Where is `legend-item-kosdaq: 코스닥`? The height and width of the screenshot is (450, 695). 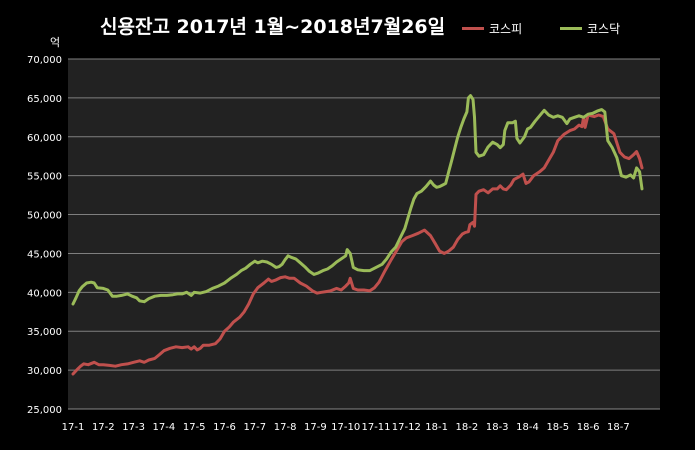 legend-item-kosdaq: 코스닥 is located at coordinates (590, 28).